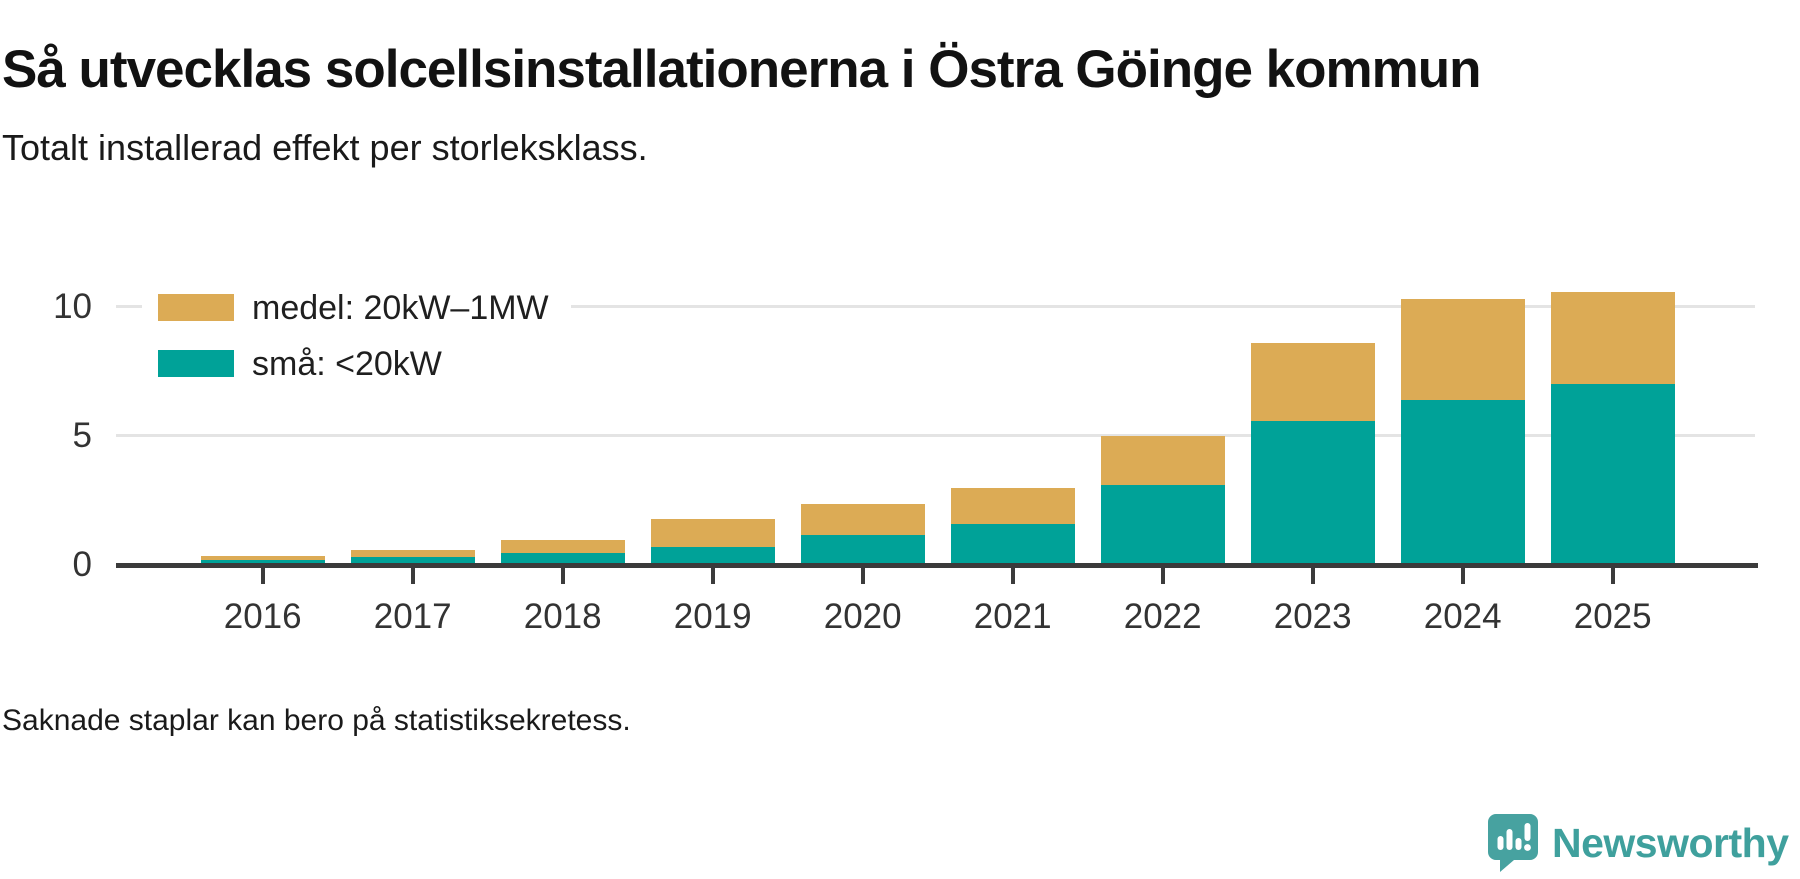 Image resolution: width=1800 pixels, height=879 pixels. What do you see at coordinates (862, 550) in the screenshot?
I see `bar-segment-sma-2020` at bounding box center [862, 550].